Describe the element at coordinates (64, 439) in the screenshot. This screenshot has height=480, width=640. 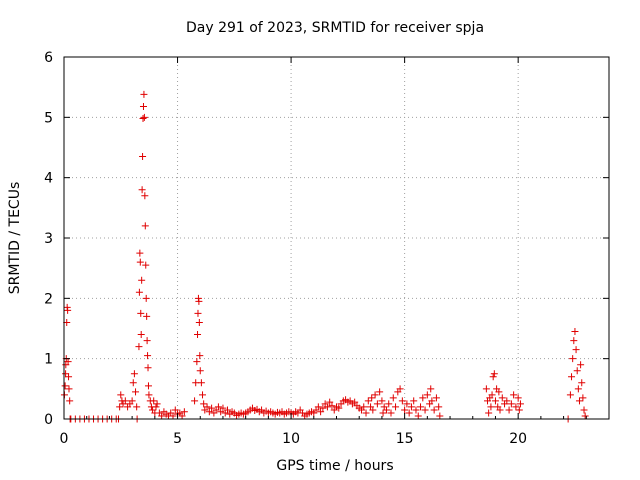
I see `x-tick-label: 0` at that location.